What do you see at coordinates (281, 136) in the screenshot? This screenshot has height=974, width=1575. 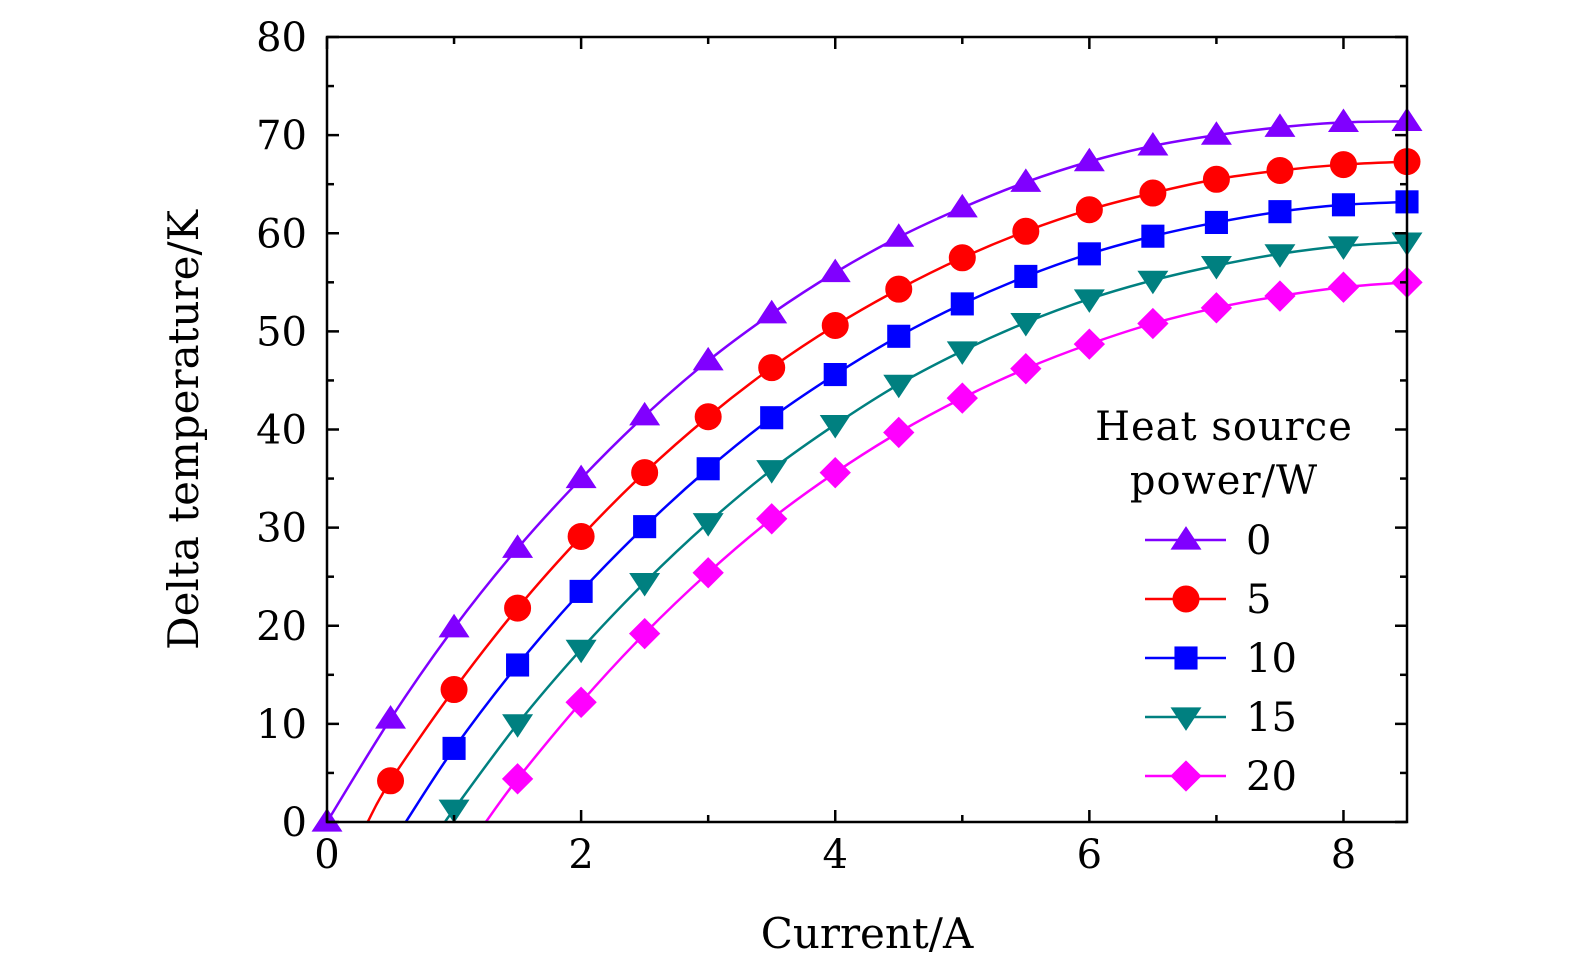 I see `y-tick-label: 70` at bounding box center [281, 136].